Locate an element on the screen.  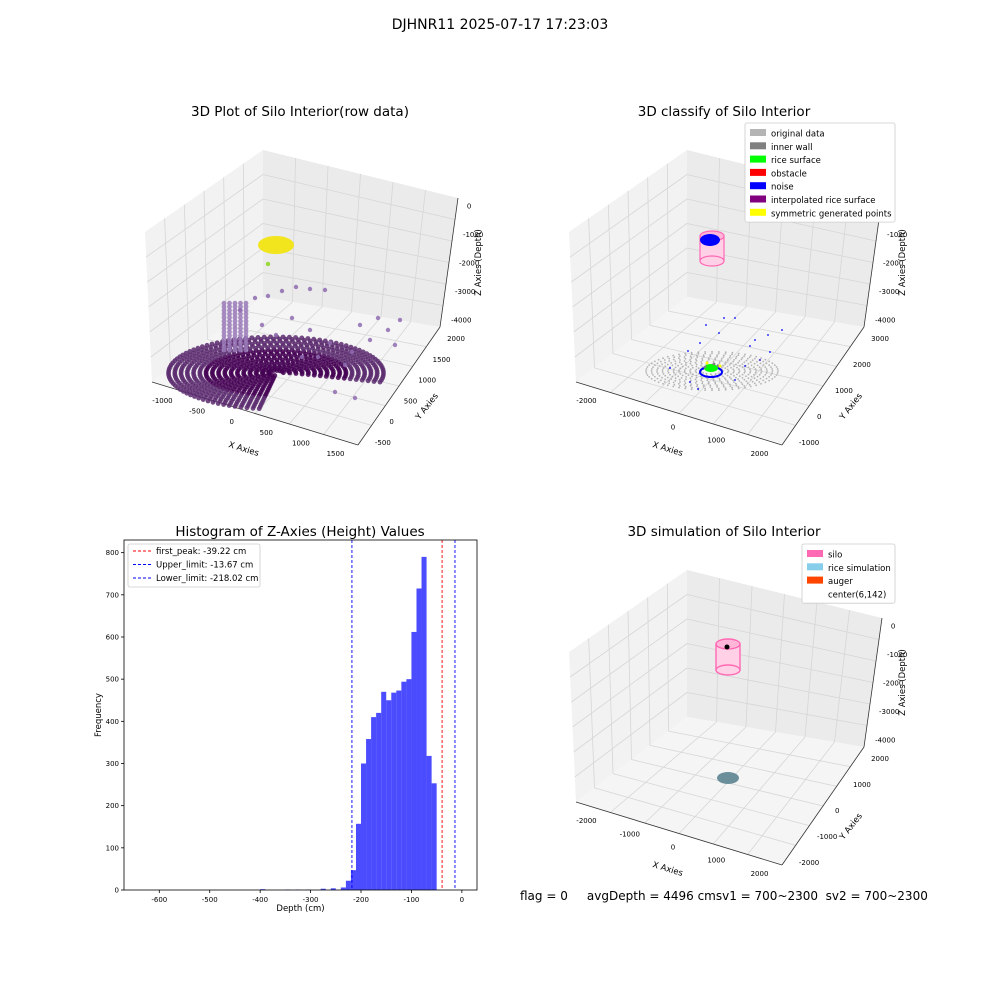
y-tick-label: 1500 is located at coordinates (442, 360).